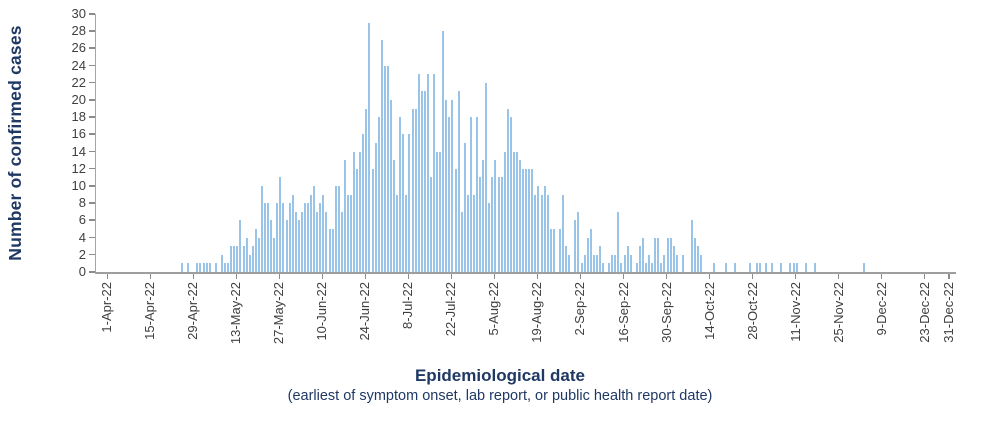  I want to click on x-tick-label: 16-Sep-22, so click(623, 312).